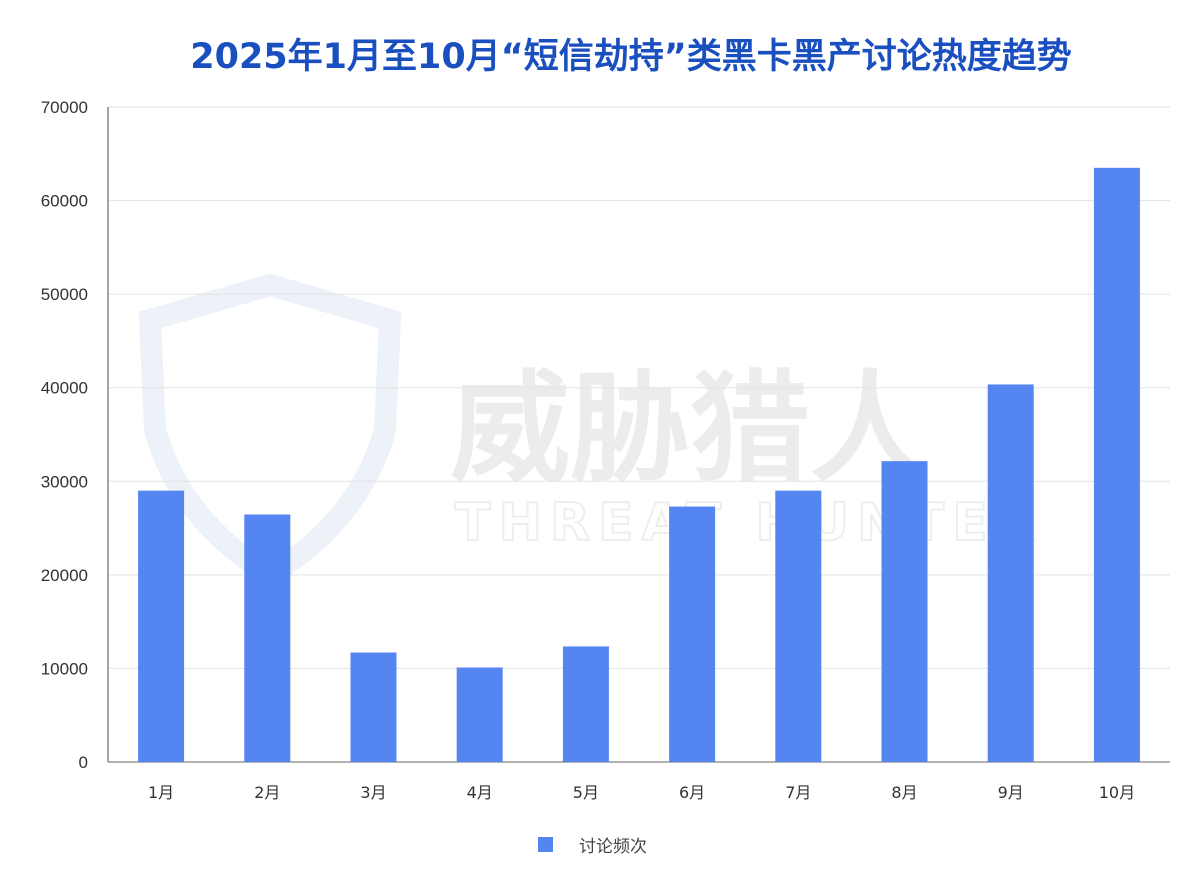 The height and width of the screenshot is (878, 1200). I want to click on x-tick-label: 5月, so click(586, 792).